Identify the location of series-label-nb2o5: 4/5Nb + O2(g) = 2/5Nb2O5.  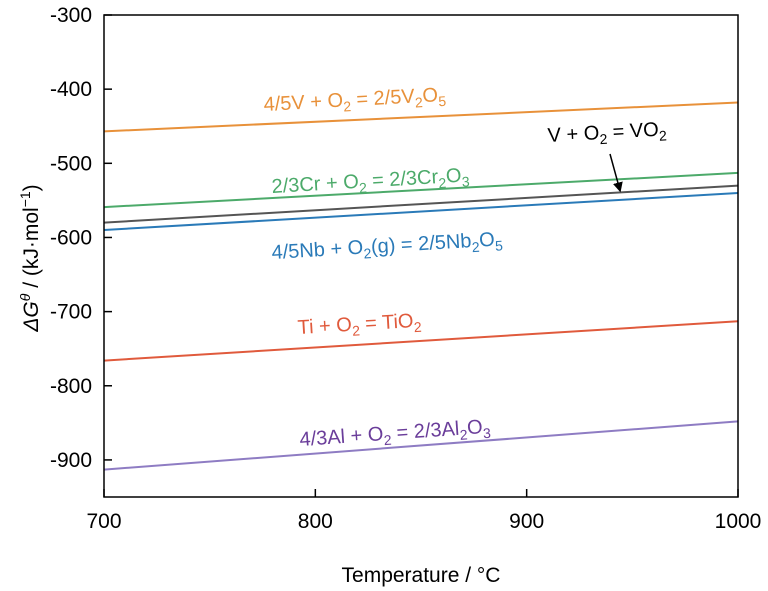
(387, 247).